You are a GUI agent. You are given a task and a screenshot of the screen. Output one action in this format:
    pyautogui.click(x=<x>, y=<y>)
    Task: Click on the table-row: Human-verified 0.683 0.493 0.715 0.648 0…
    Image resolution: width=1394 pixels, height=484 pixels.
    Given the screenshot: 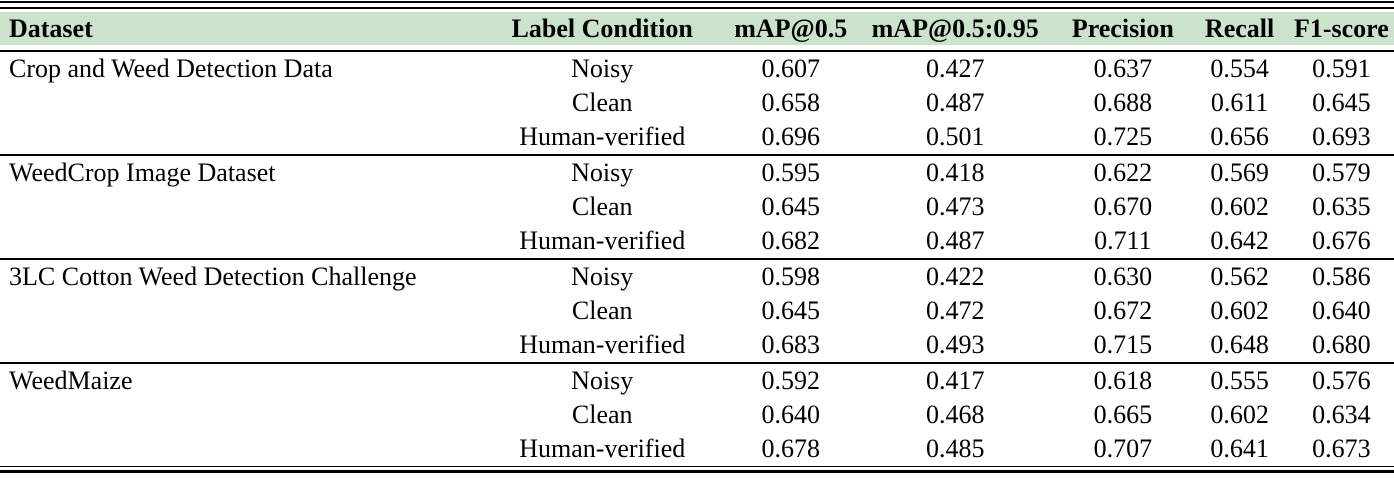 What is the action you would take?
    pyautogui.click(x=697, y=346)
    